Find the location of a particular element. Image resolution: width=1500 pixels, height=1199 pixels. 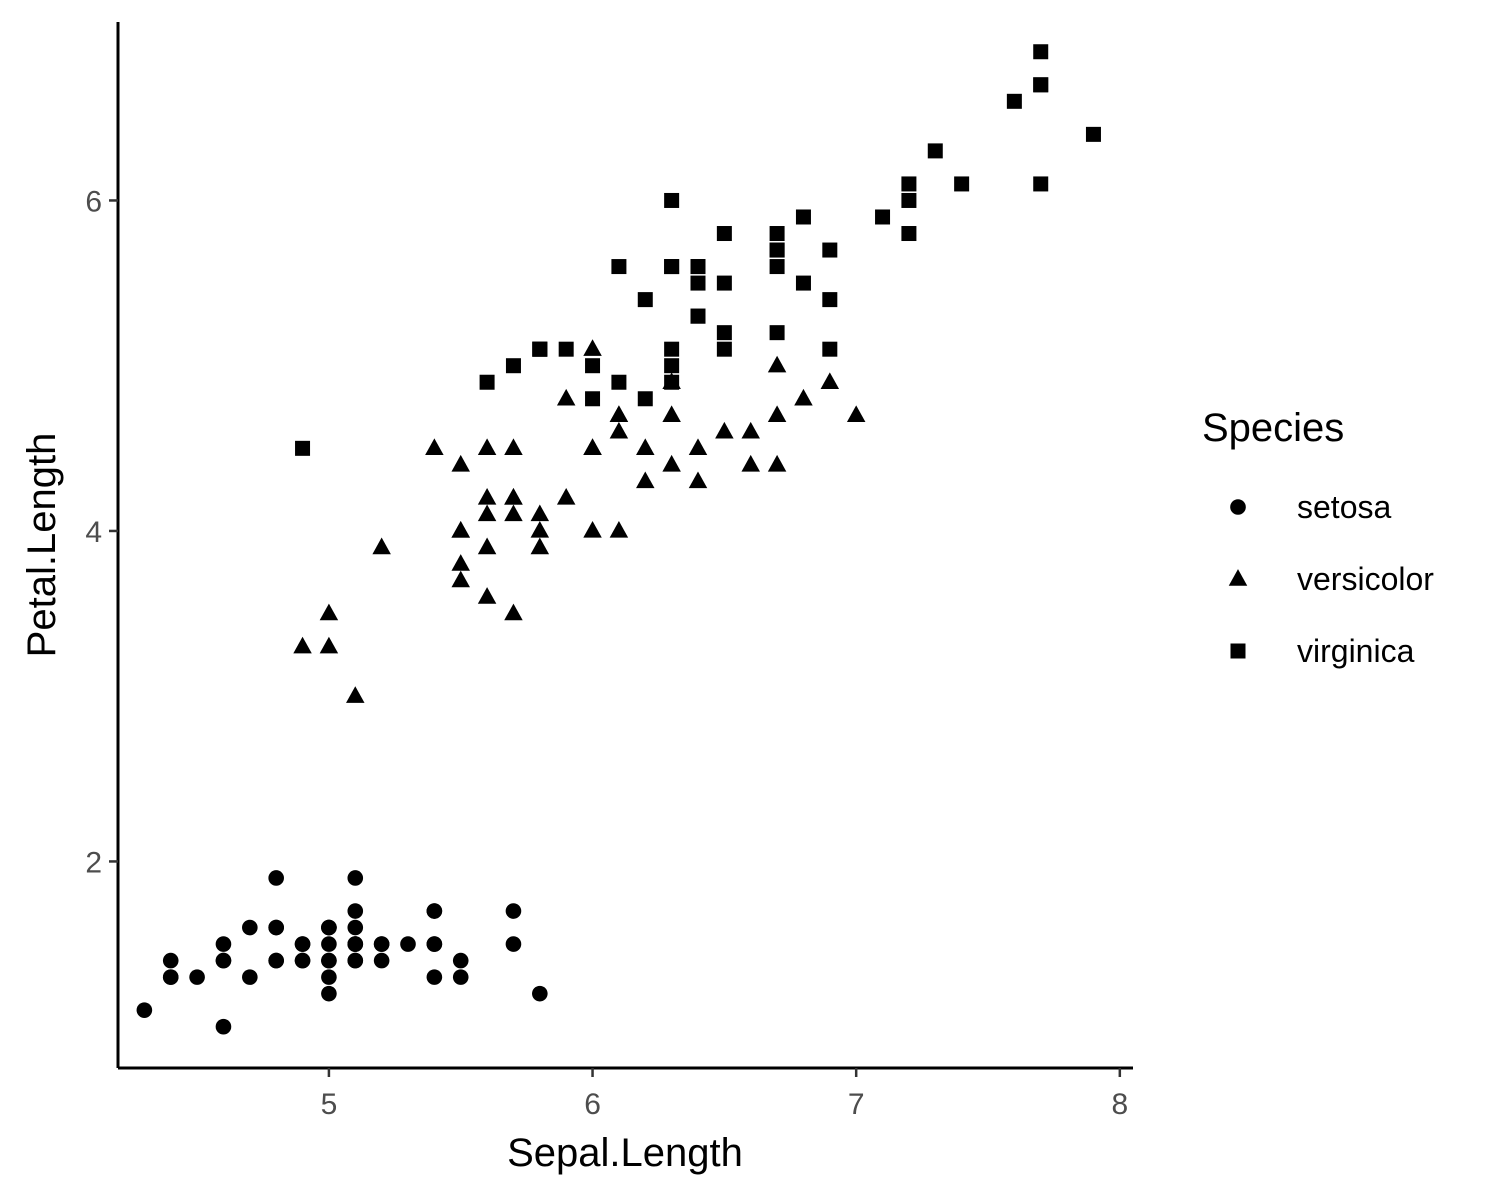

y-axis-ticks: 2 4 6 is located at coordinates (101, 532).